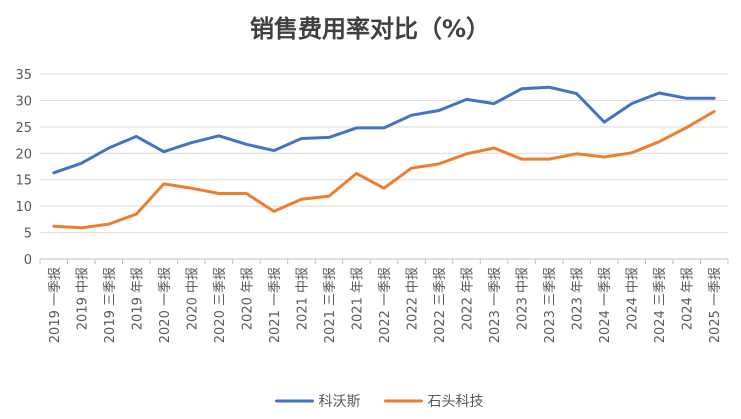  What do you see at coordinates (23, 75) in the screenshot?
I see `y-tick-label: 35` at bounding box center [23, 75].